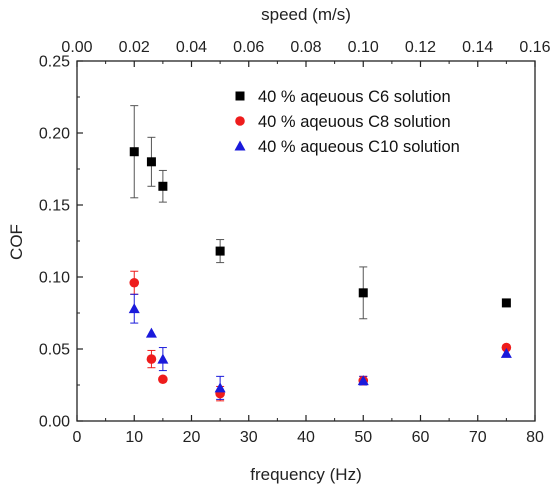 The height and width of the screenshot is (492, 550). I want to click on x-tick-label: 0, so click(77, 437).